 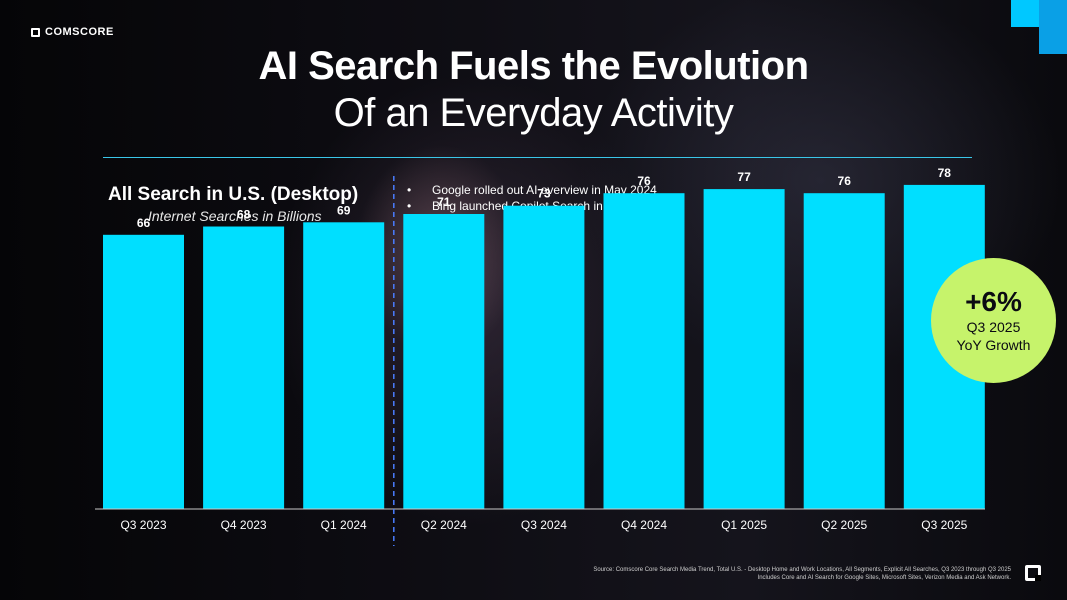 I want to click on x-tick-label: Q1 2025, so click(x=744, y=525).